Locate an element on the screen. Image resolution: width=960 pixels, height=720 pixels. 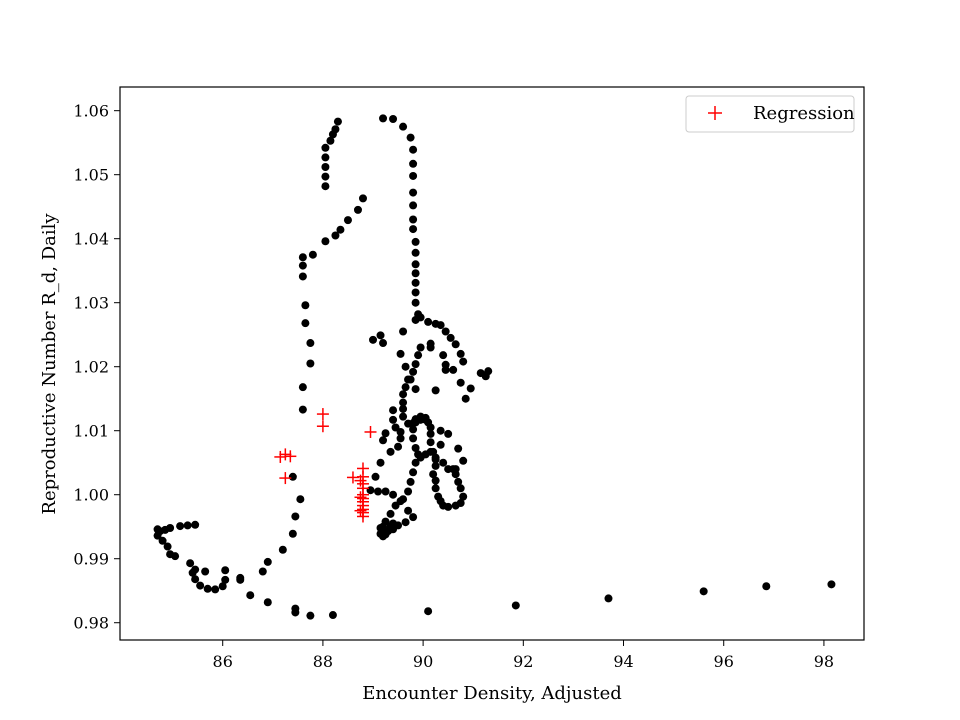
y-tick-label: 1.00 is located at coordinates (91, 495).